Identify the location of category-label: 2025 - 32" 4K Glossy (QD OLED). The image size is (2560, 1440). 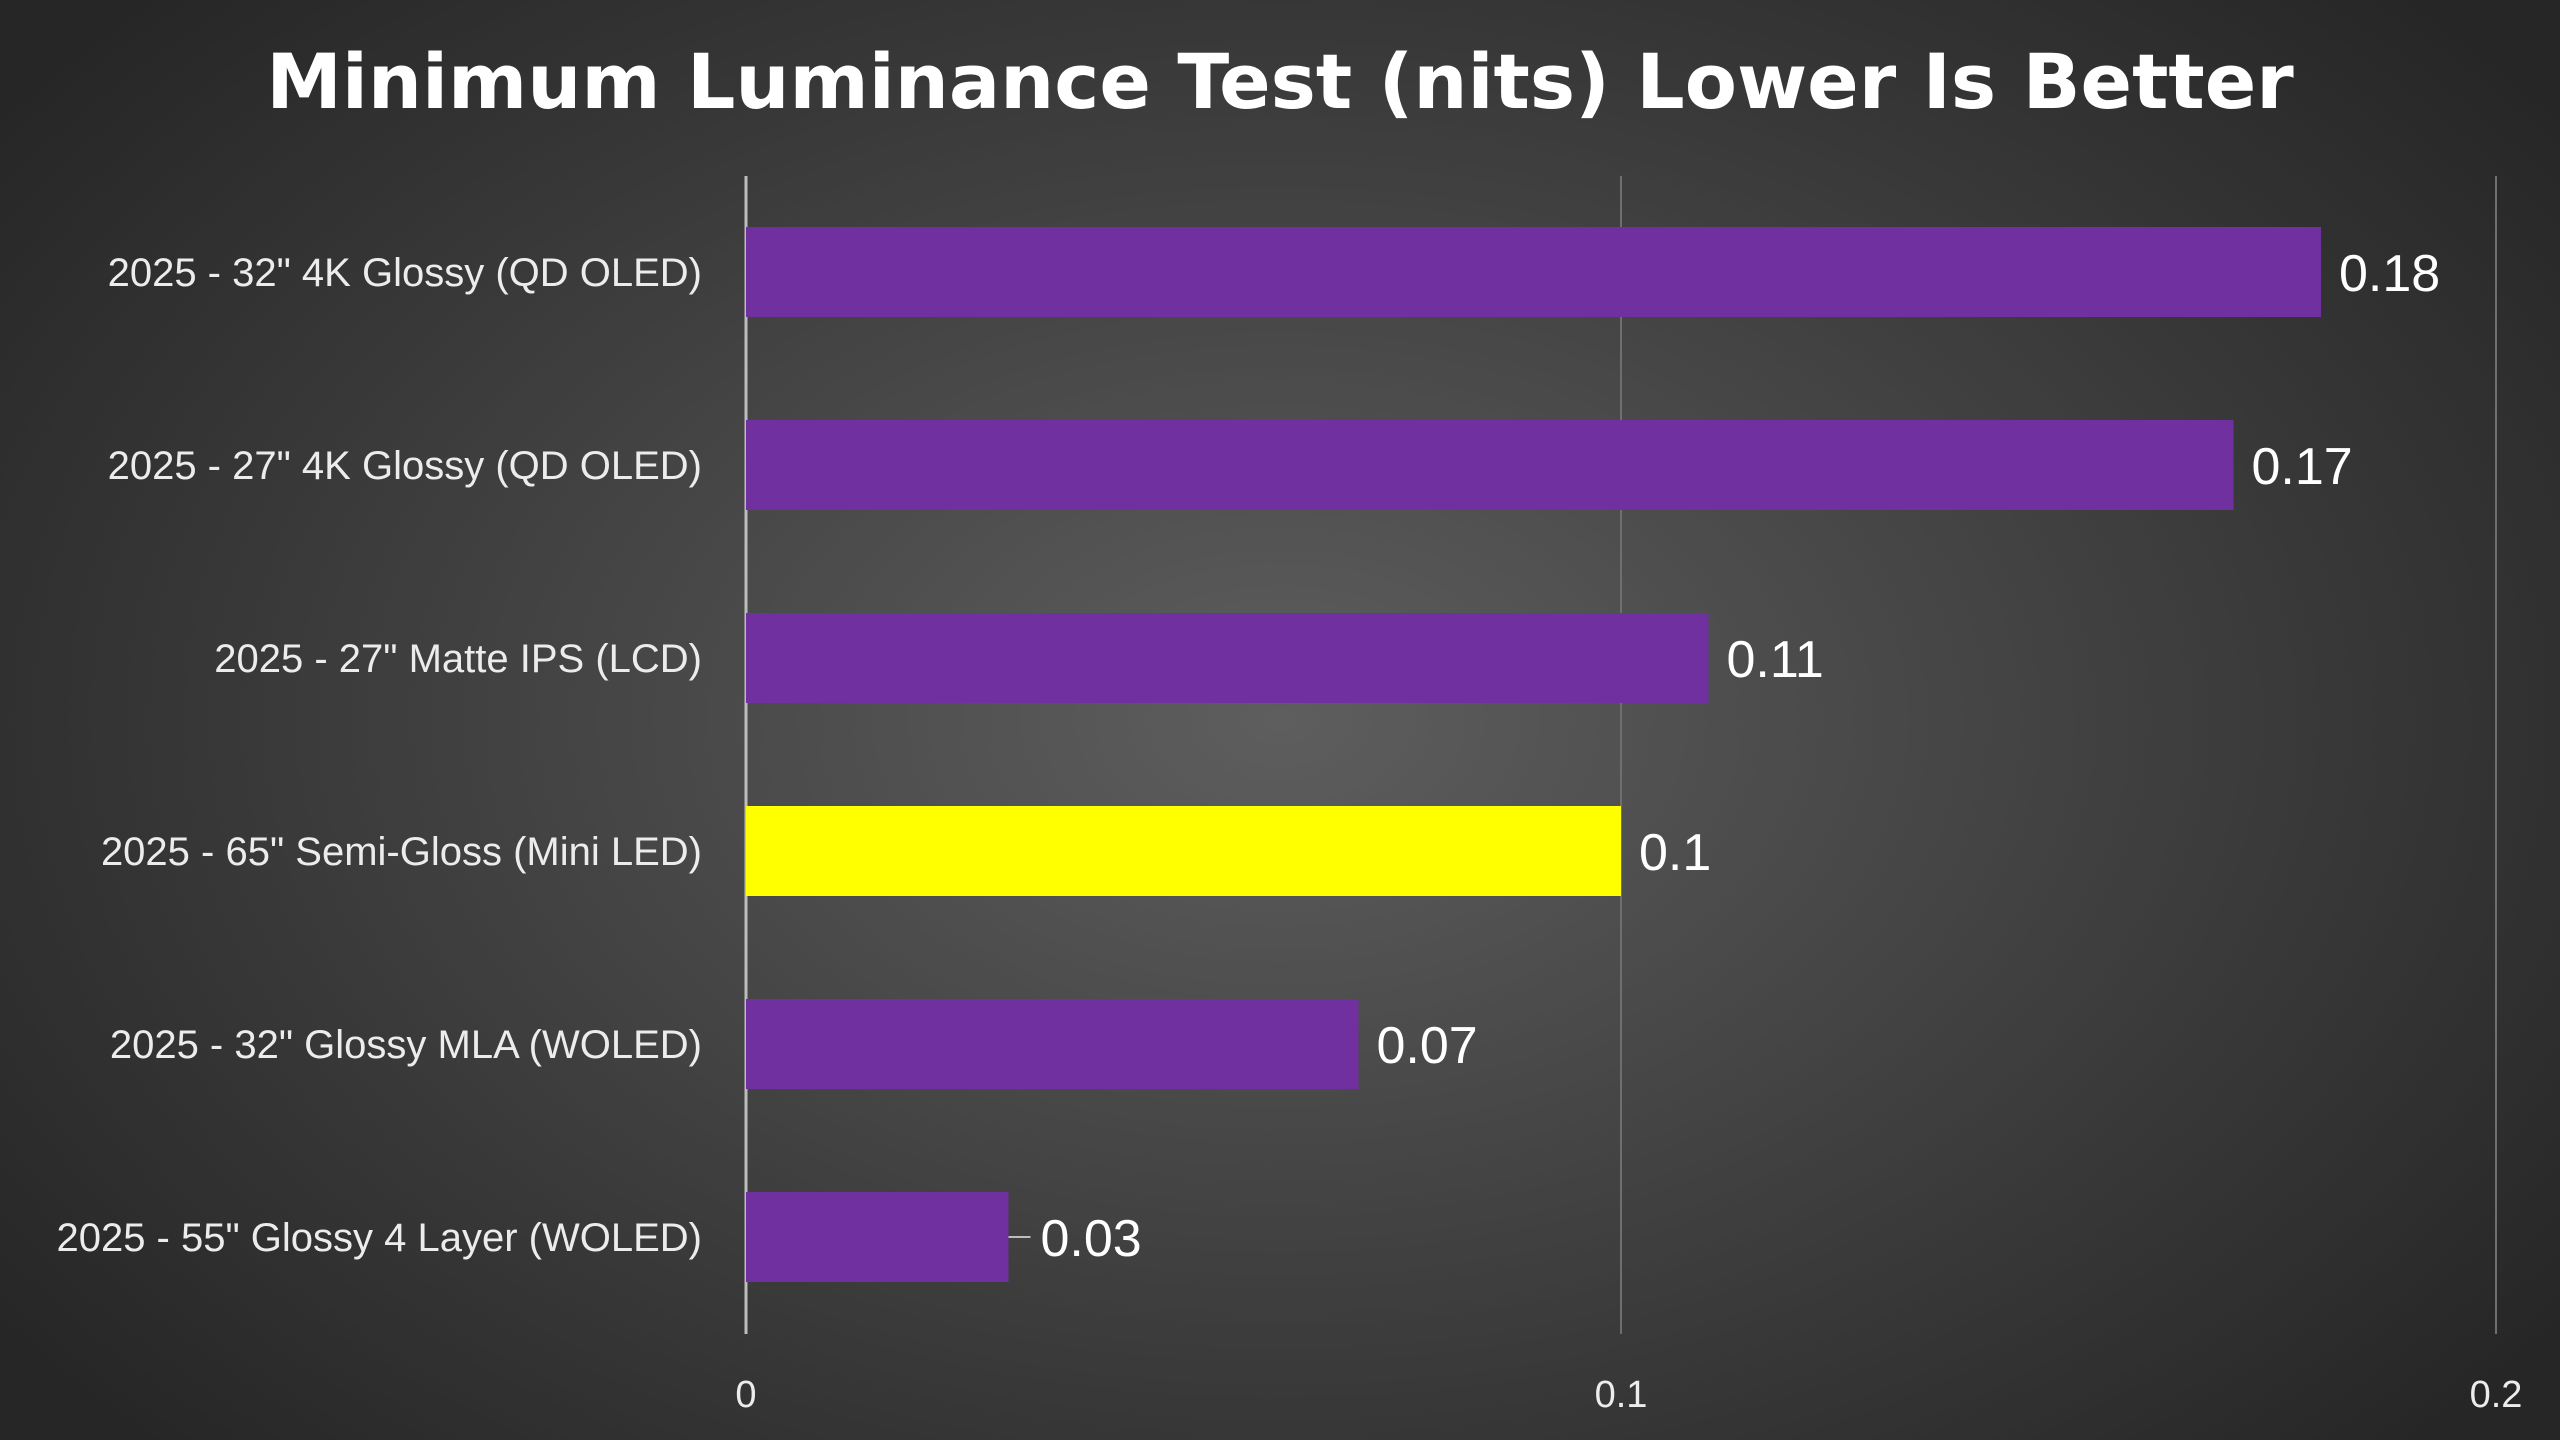
(405, 273).